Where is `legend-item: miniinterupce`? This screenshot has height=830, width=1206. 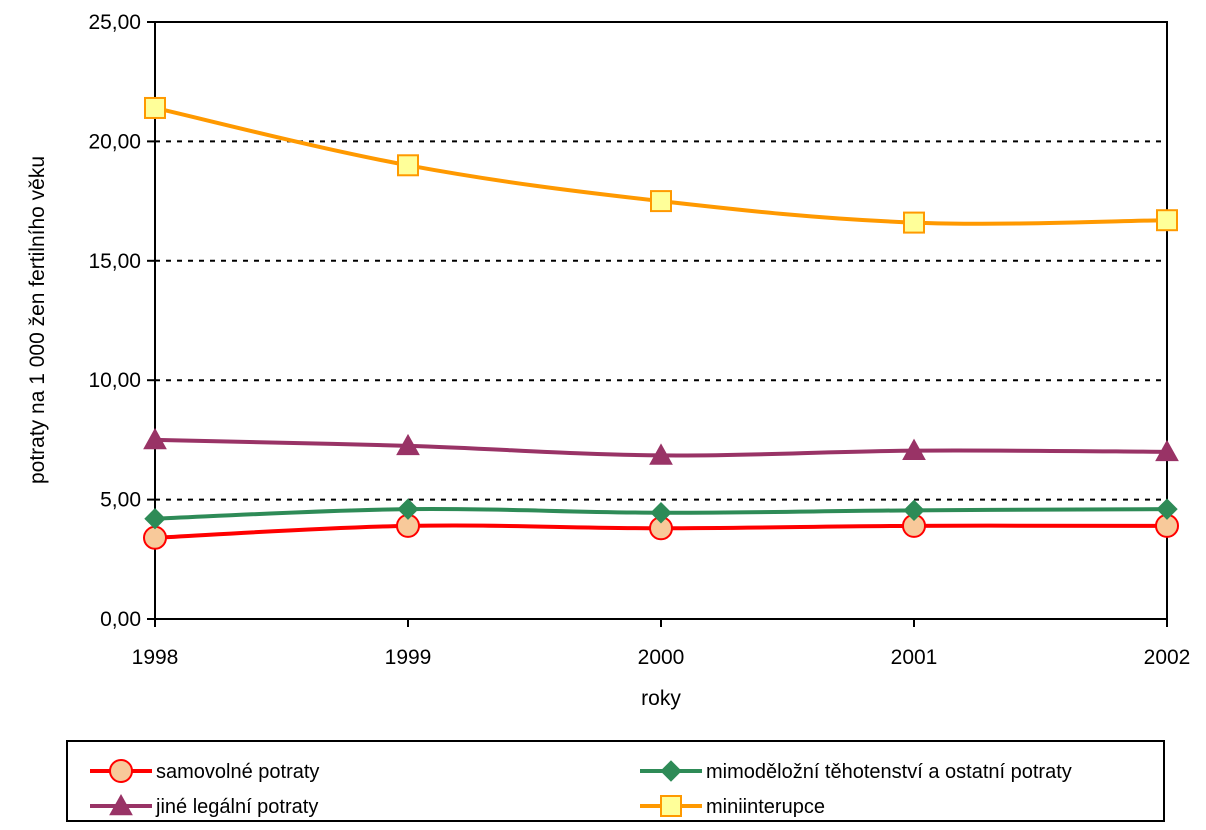
legend-item: miniinterupce is located at coordinates (732, 806).